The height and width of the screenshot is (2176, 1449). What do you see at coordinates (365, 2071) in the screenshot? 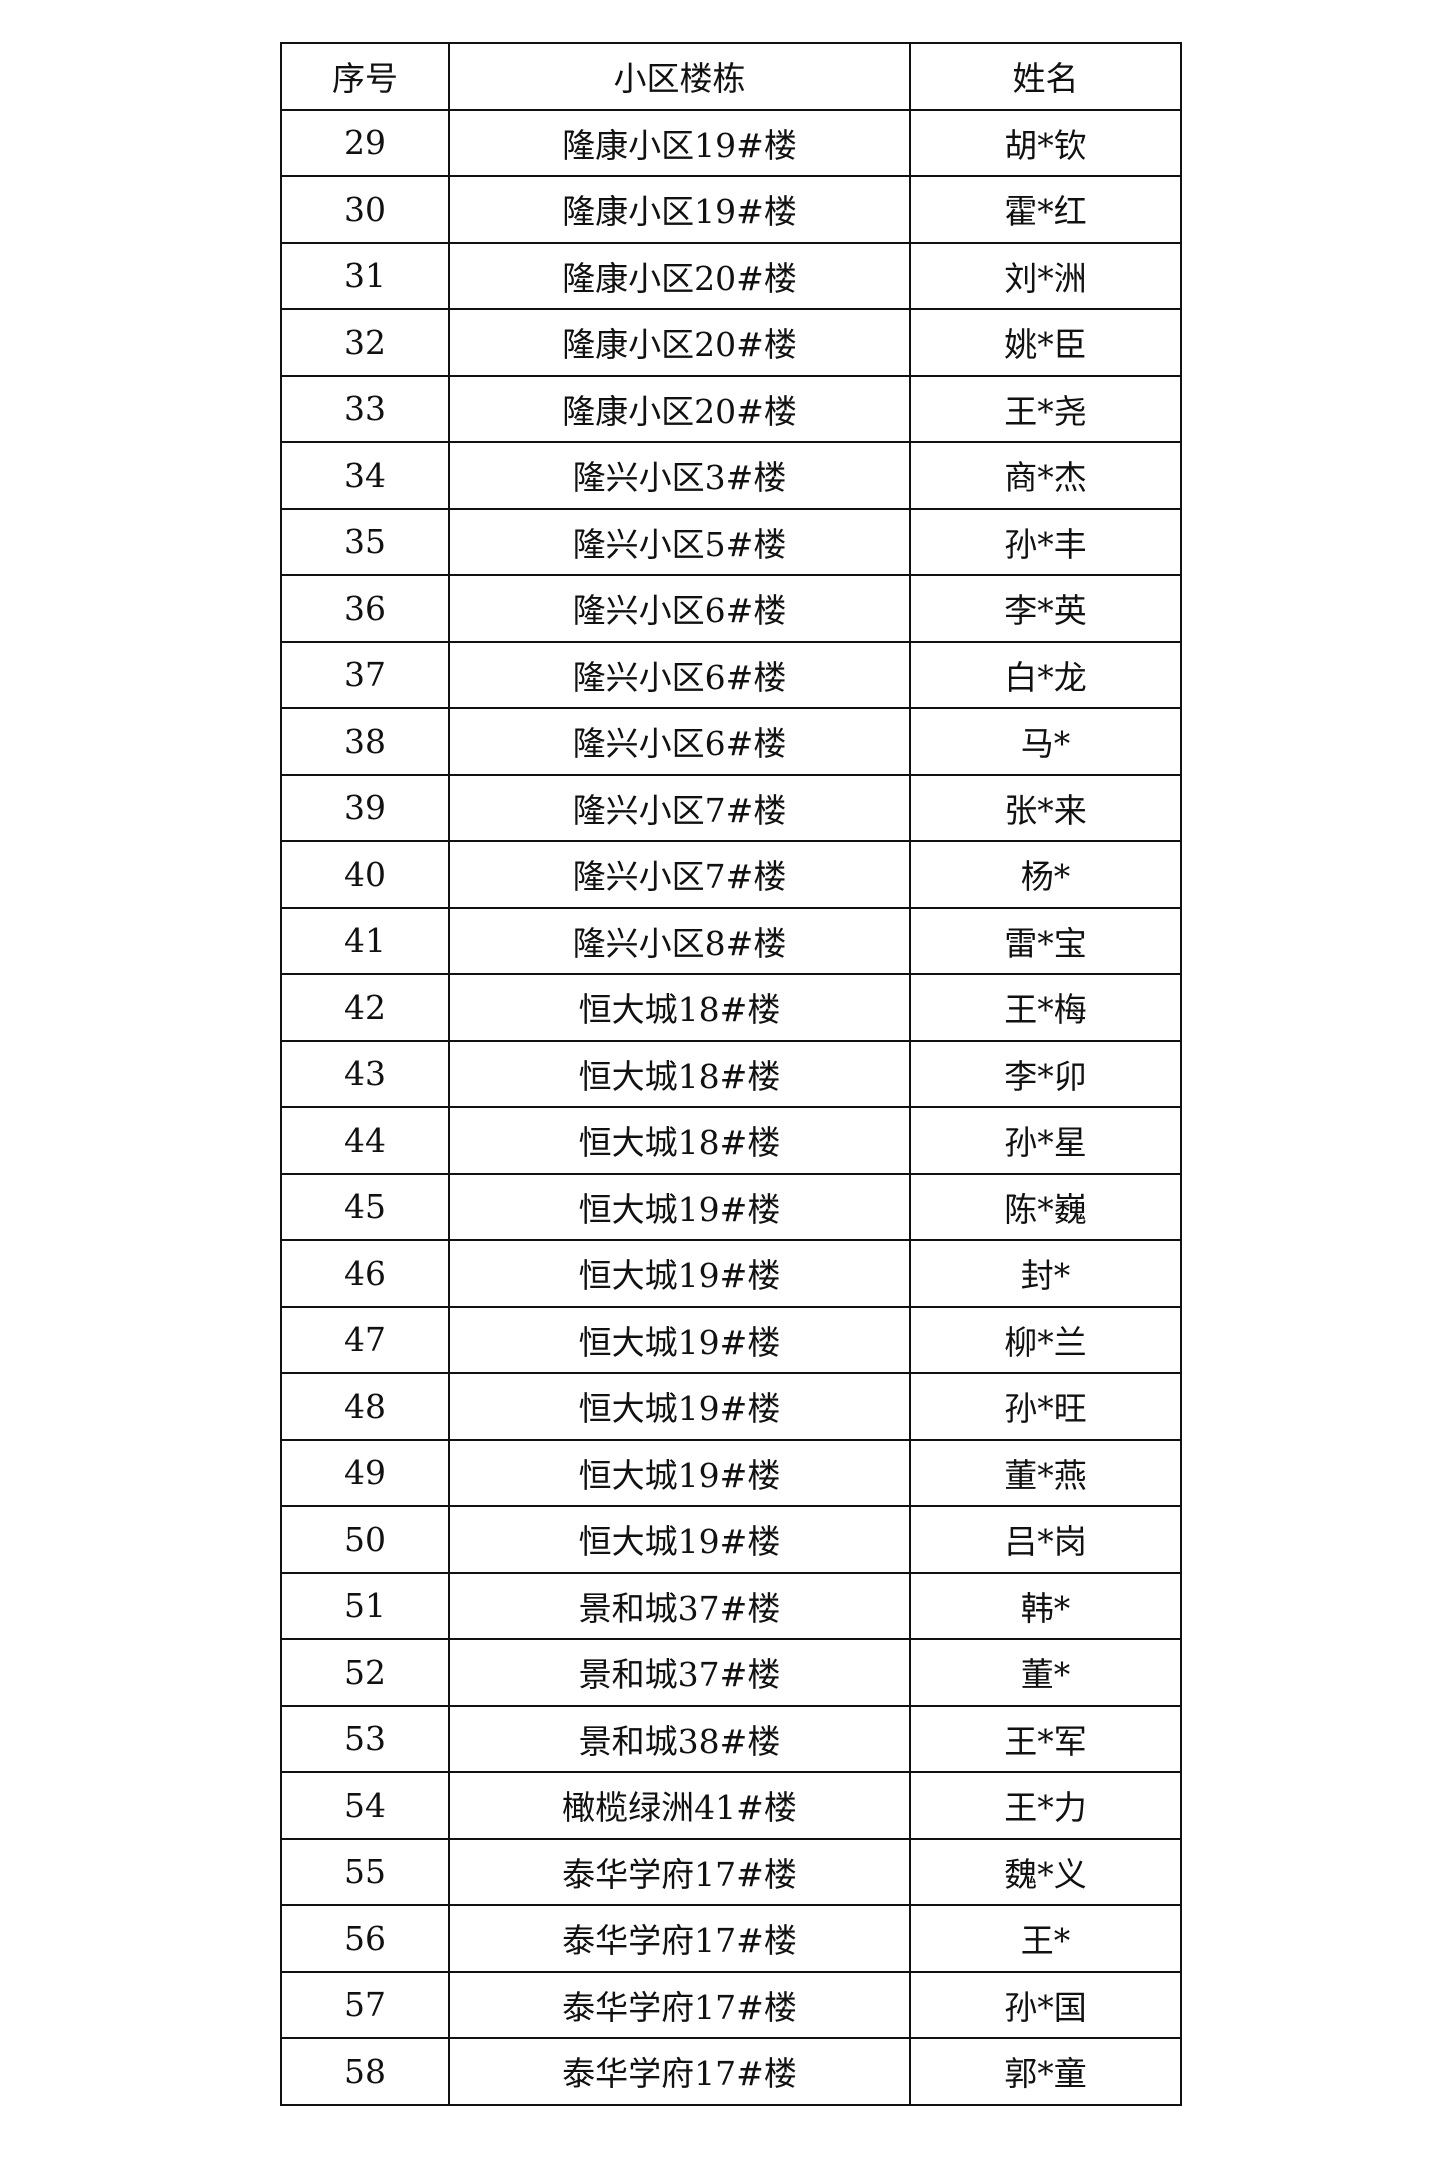
I see `cell-index: 58` at bounding box center [365, 2071].